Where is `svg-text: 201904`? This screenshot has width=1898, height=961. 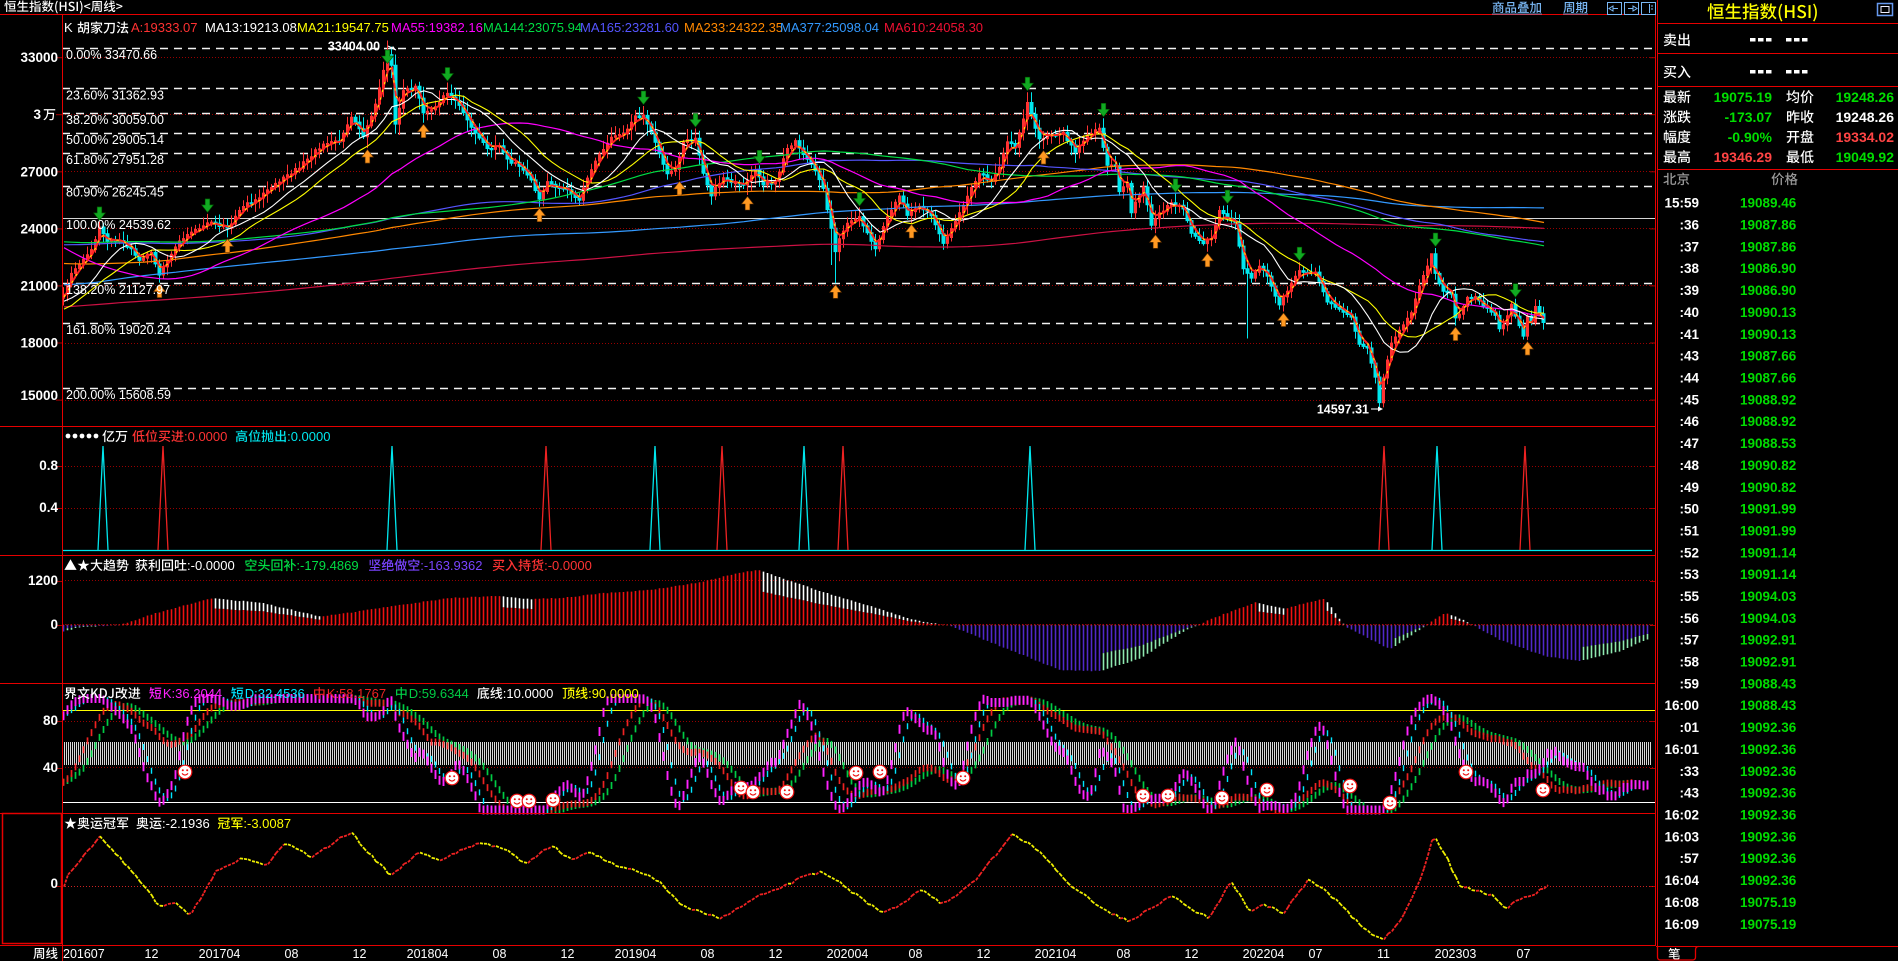
svg-text: 201904 is located at coordinates (636, 954).